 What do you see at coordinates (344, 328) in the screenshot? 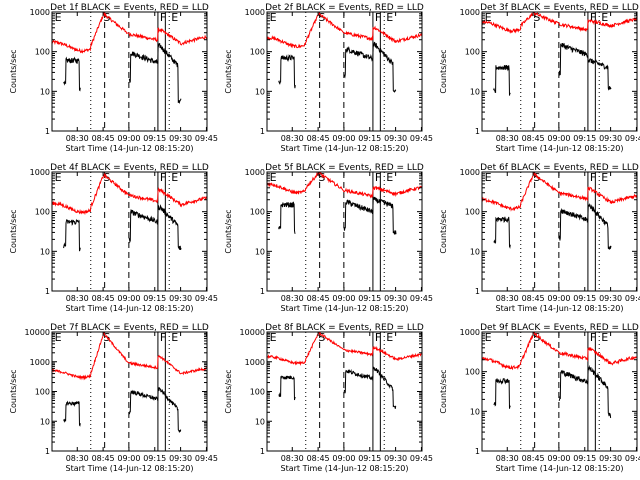
I see `panel-title: Det 8f BLACK = Events, RED = LLD` at bounding box center [344, 328].